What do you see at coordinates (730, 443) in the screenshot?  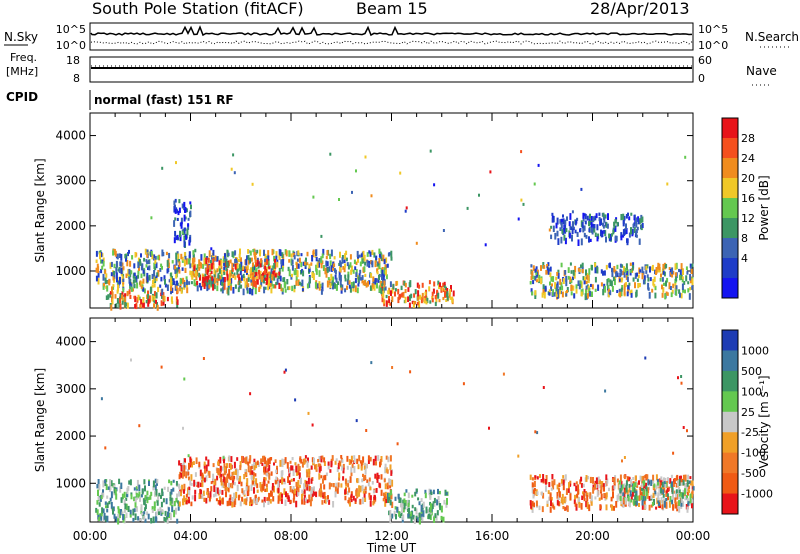 I see `colorbar-segment` at bounding box center [730, 443].